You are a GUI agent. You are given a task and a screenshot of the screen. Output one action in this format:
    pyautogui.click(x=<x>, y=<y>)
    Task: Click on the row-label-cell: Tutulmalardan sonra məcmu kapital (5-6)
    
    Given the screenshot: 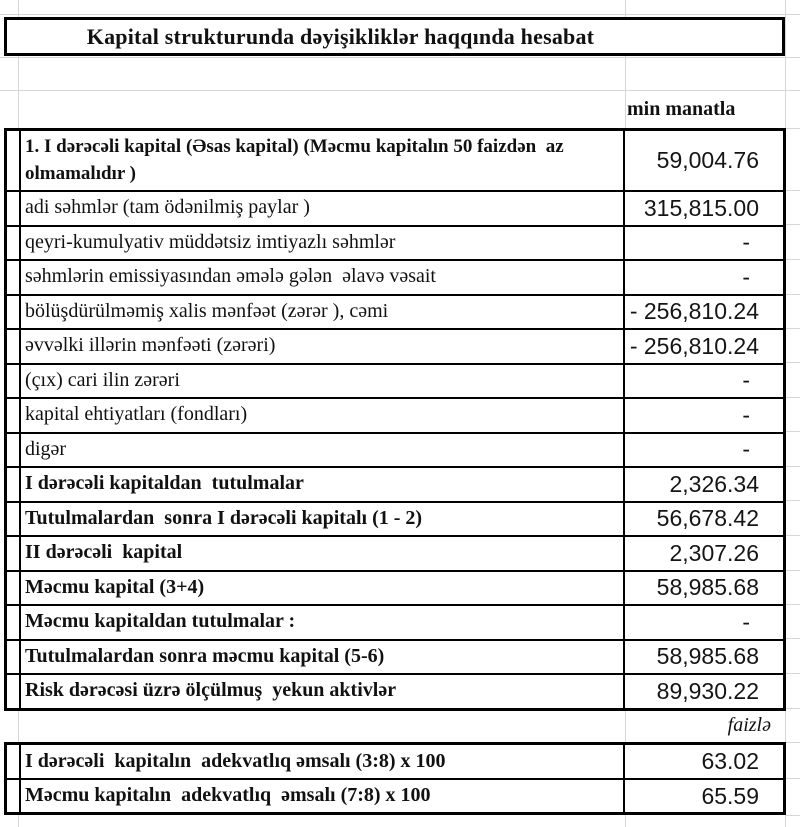 What is the action you would take?
    pyautogui.click(x=322, y=657)
    